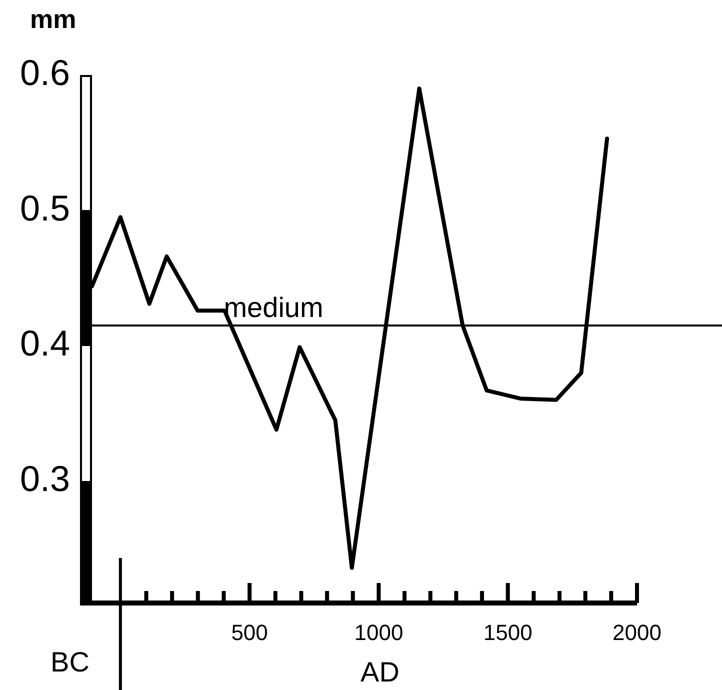 The image size is (722, 690). Describe the element at coordinates (379, 633) in the screenshot. I see `x-tick-label: 1000` at that location.